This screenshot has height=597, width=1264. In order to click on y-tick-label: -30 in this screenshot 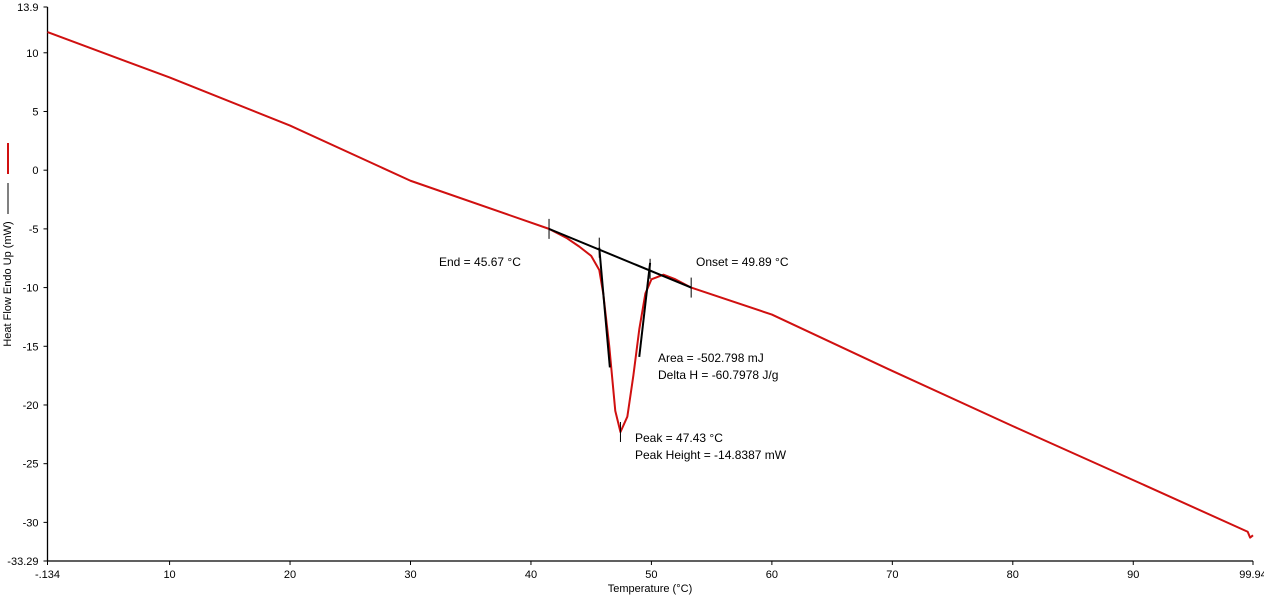, I will do `click(31, 523)`.